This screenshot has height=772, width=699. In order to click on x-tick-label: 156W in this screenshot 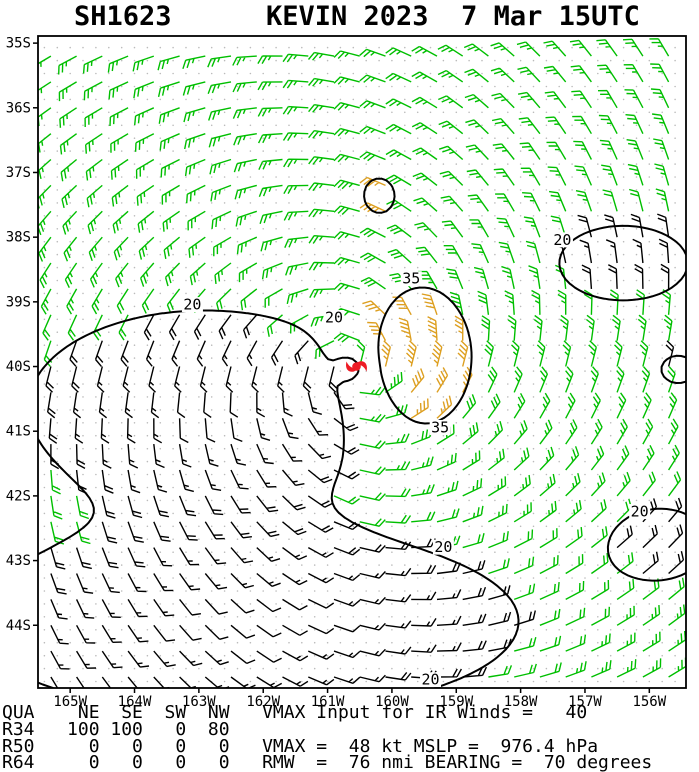, I will do `click(649, 702)`.